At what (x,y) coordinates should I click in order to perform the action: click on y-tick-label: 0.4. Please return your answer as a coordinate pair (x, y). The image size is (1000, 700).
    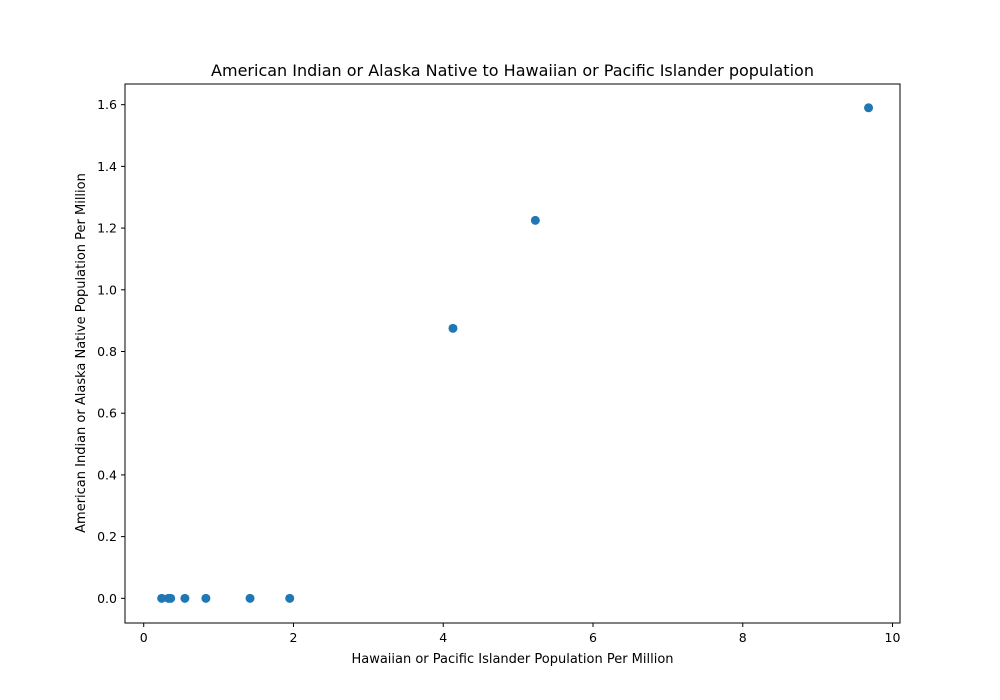
    Looking at the image, I should click on (107, 474).